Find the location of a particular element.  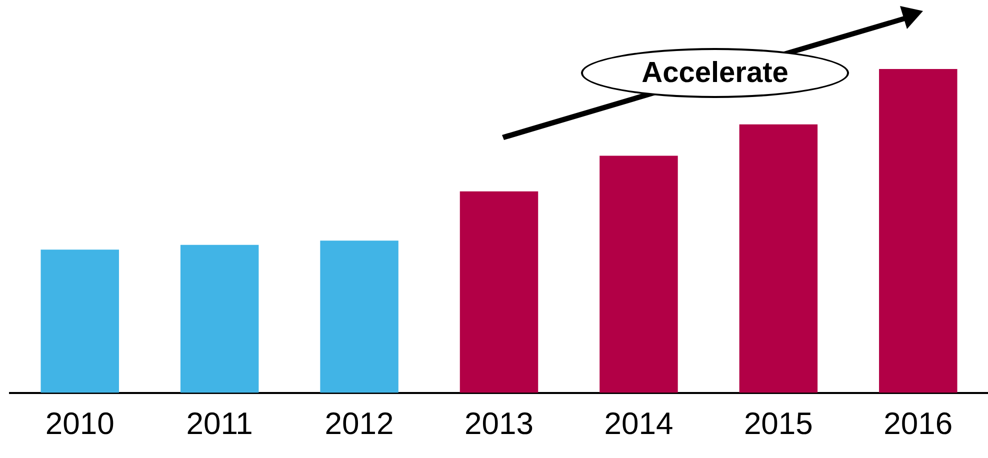

x-tick-label: 2011 is located at coordinates (219, 423).